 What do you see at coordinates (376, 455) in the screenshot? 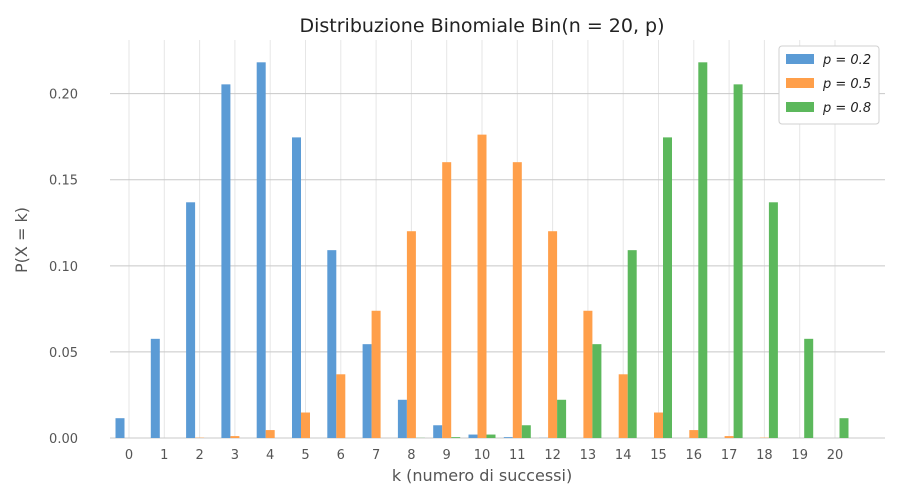
I see `x-tick-label: 7` at bounding box center [376, 455].